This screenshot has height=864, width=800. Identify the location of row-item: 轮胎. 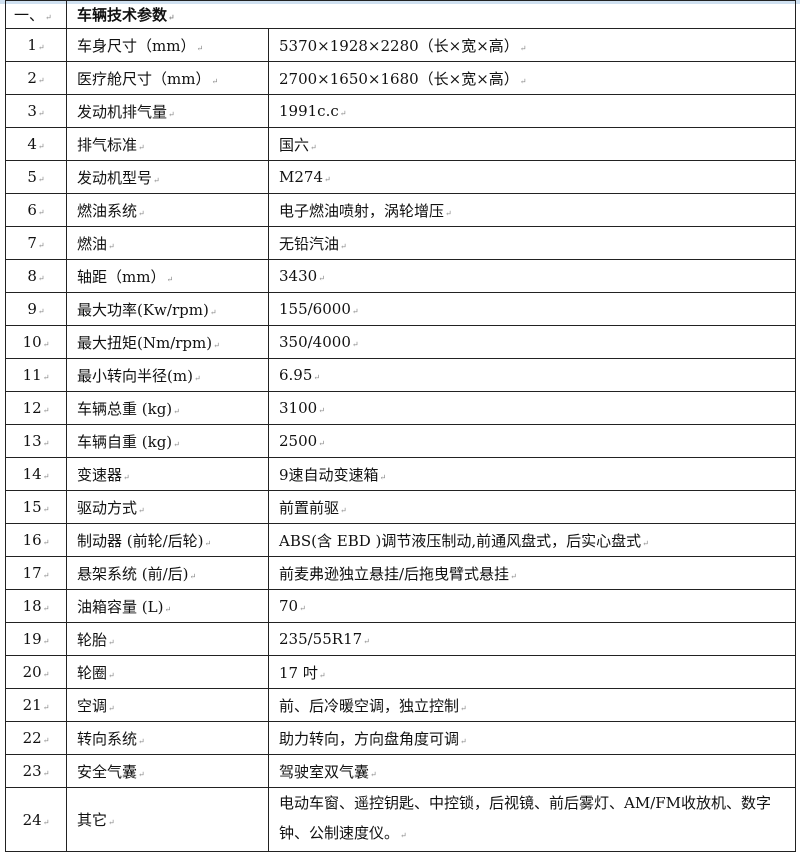
(167, 639).